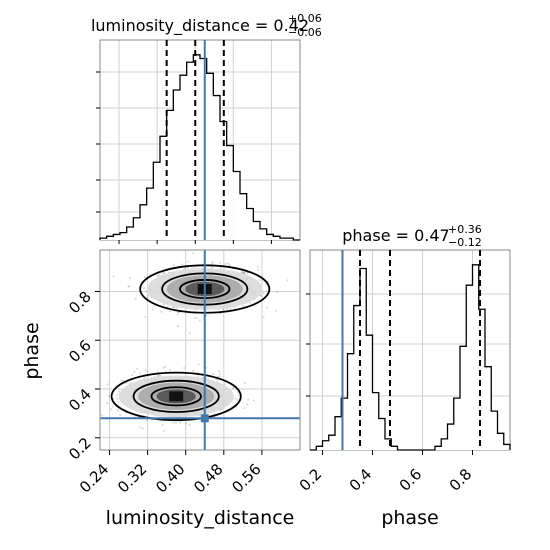 The image size is (550, 550). What do you see at coordinates (200, 26) in the screenshot?
I see `luminosity-distance-title: luminosity_distance = 0.42` at bounding box center [200, 26].